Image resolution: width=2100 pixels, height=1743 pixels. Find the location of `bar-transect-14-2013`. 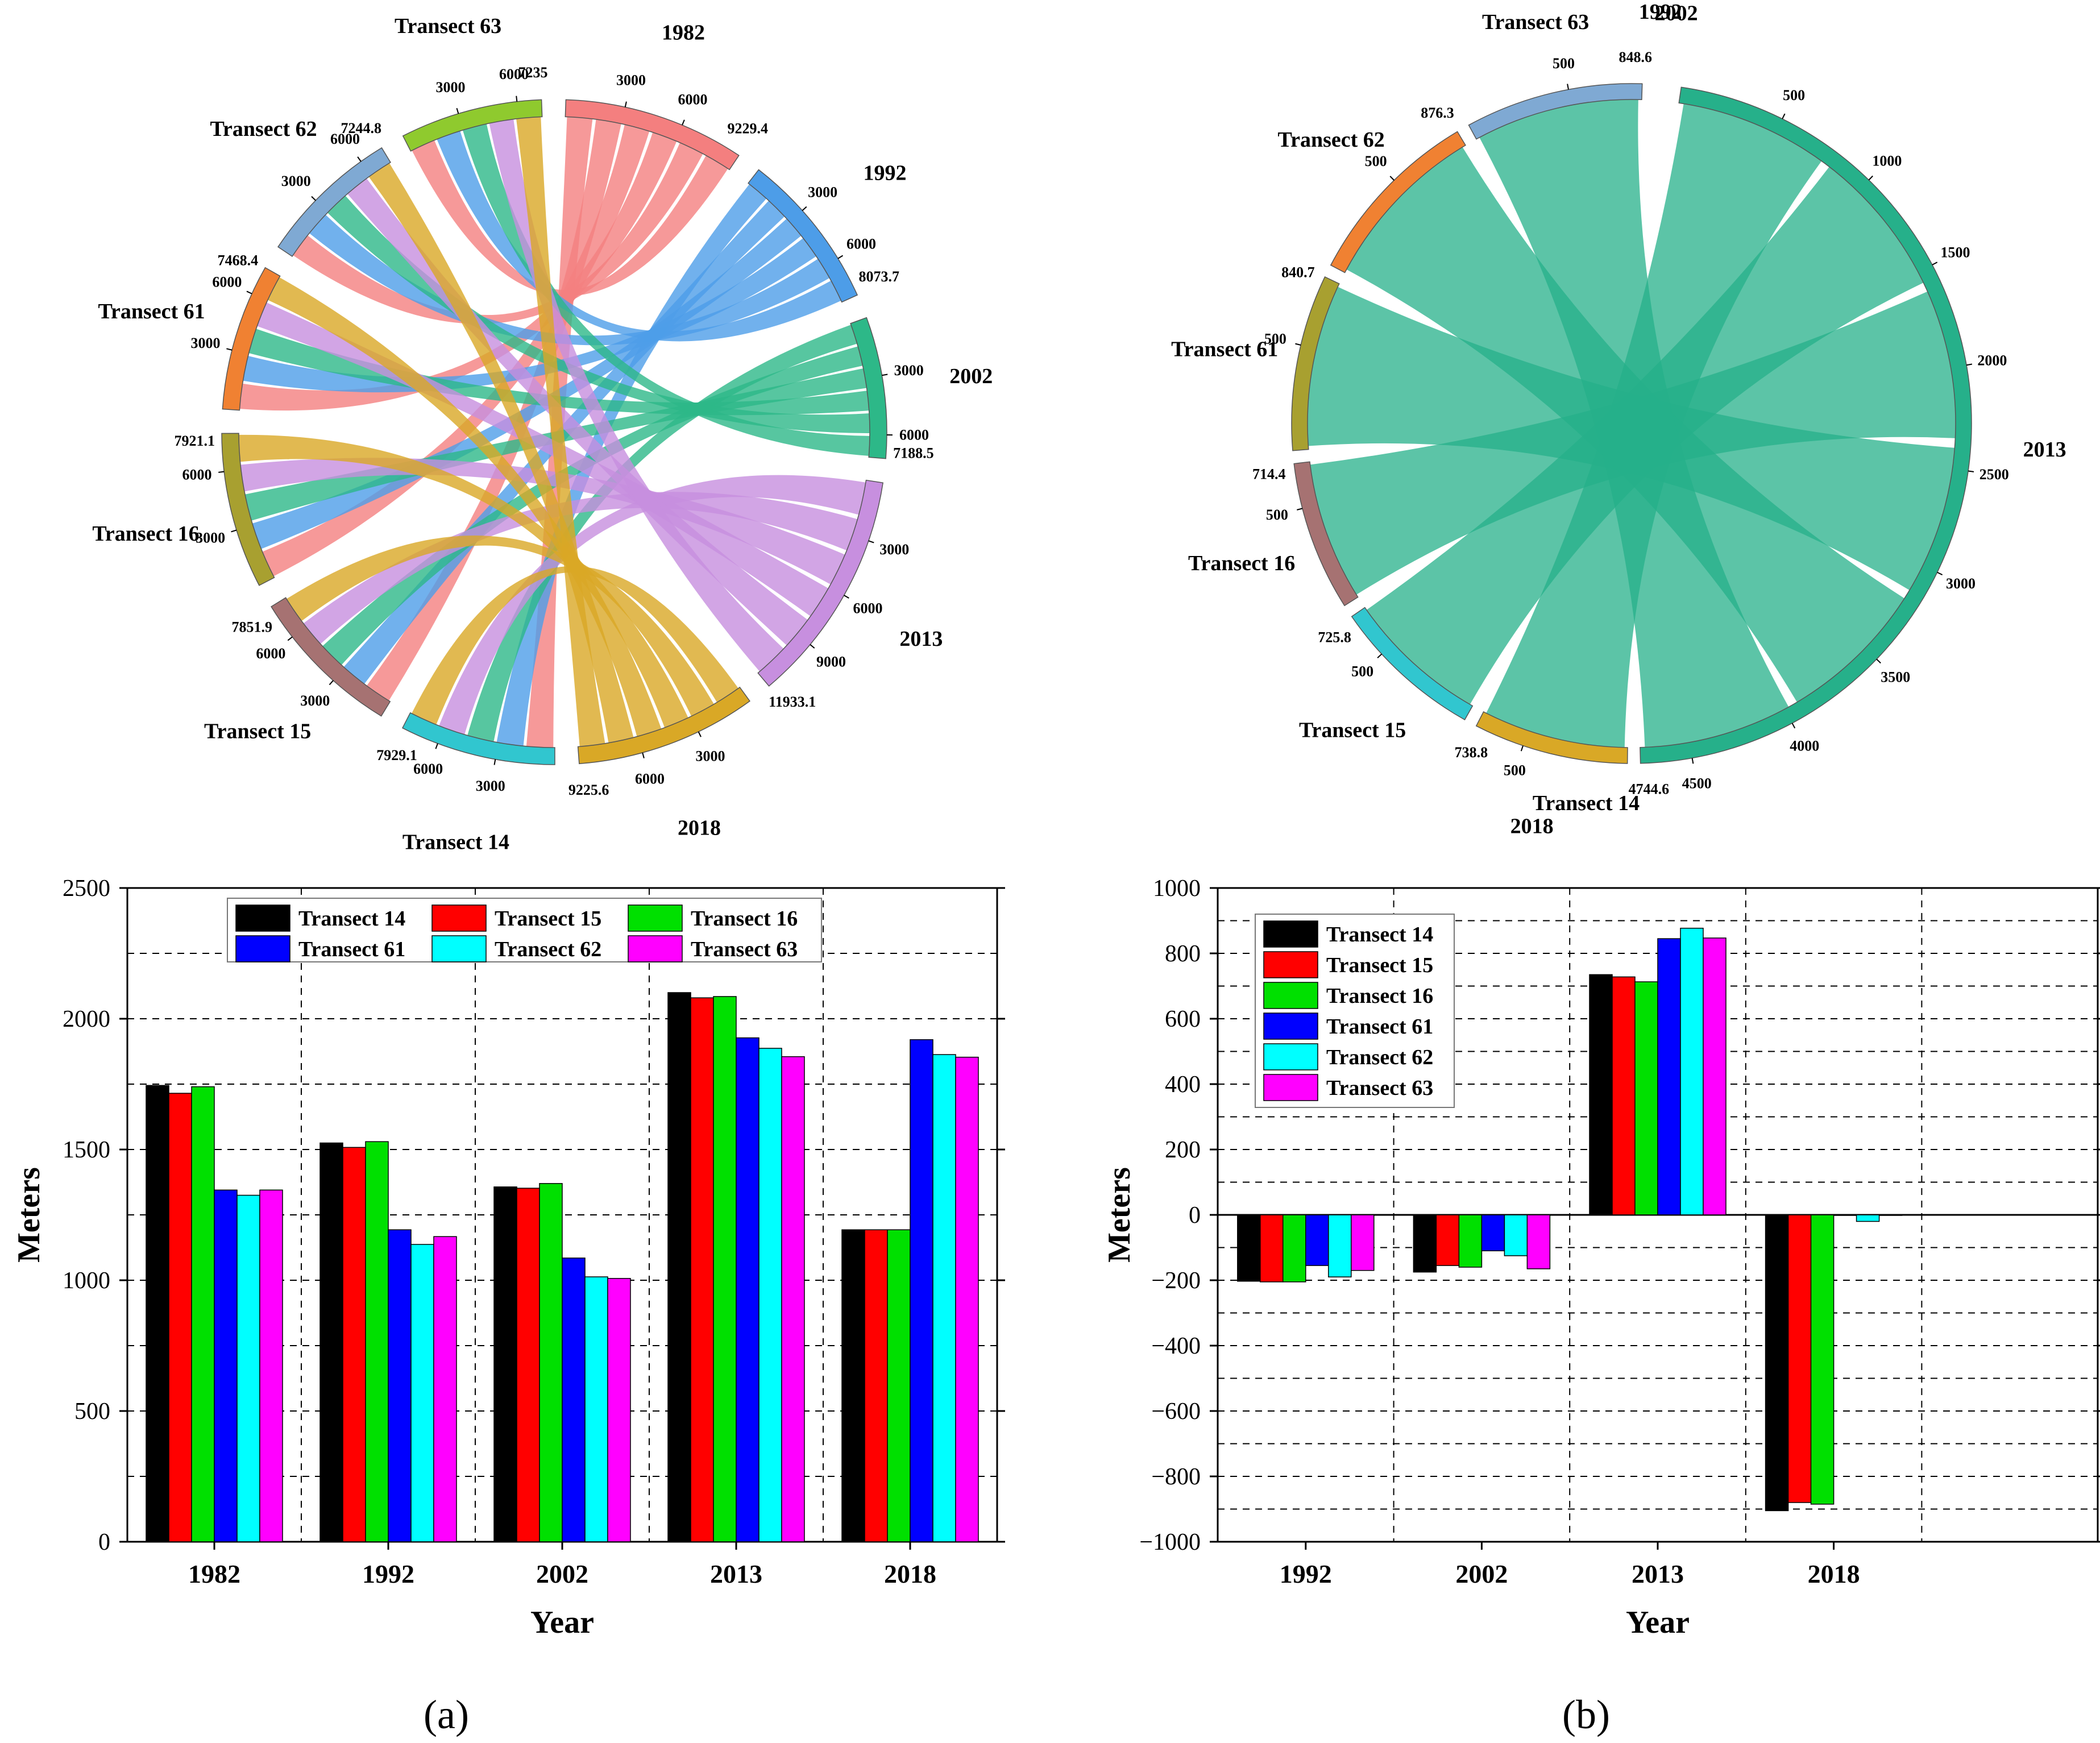

bar-transect-14-2013 is located at coordinates (1601, 1094).